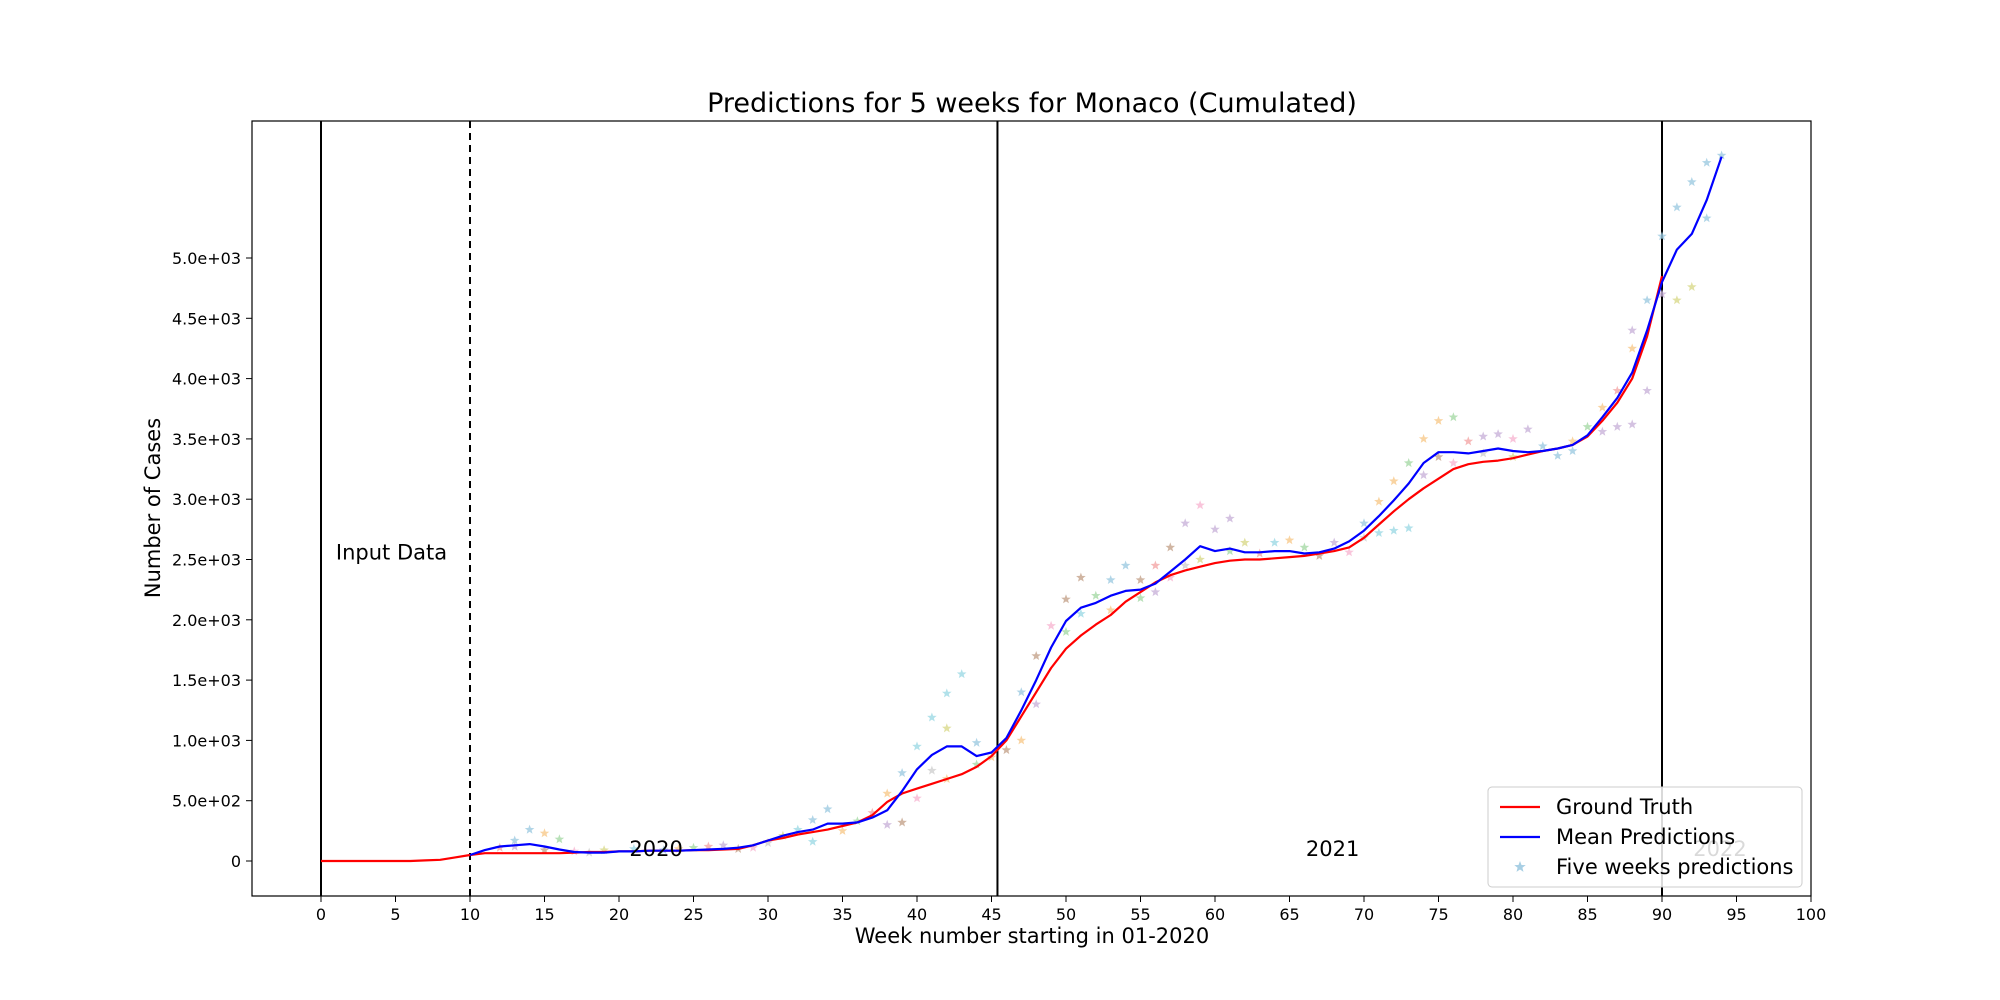 The height and width of the screenshot is (1000, 2000). I want to click on x-tick-label: 25, so click(693, 914).